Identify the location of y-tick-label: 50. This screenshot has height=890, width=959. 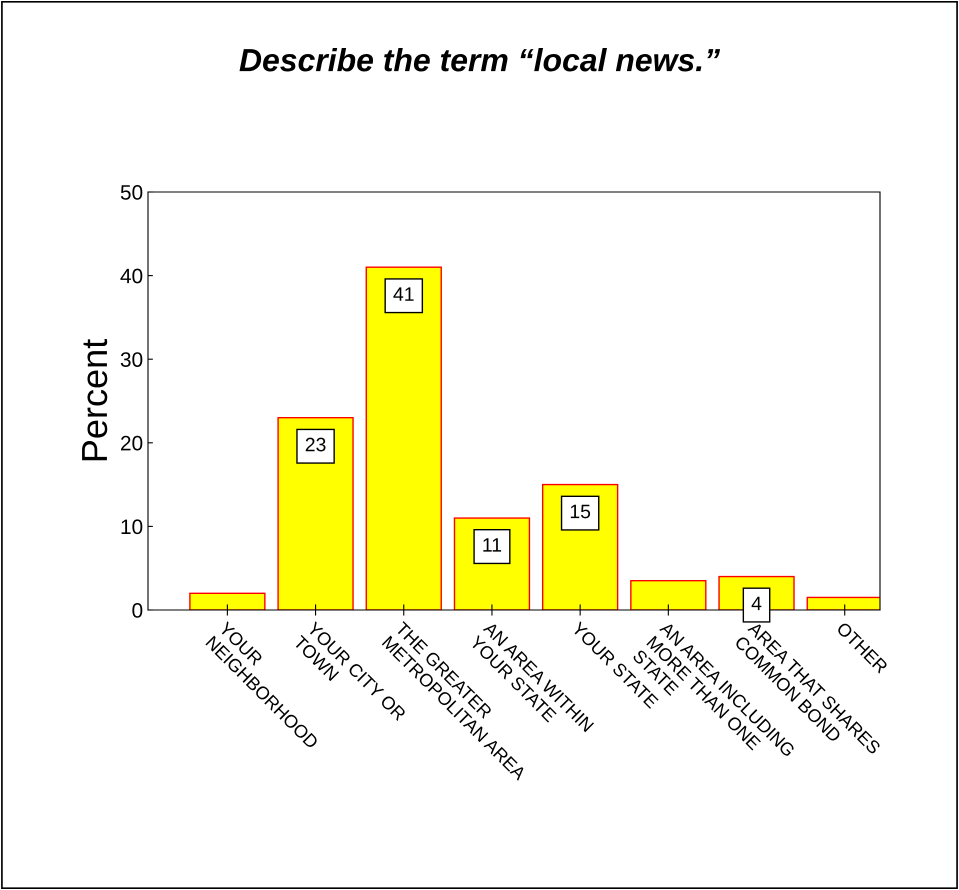
(131, 192).